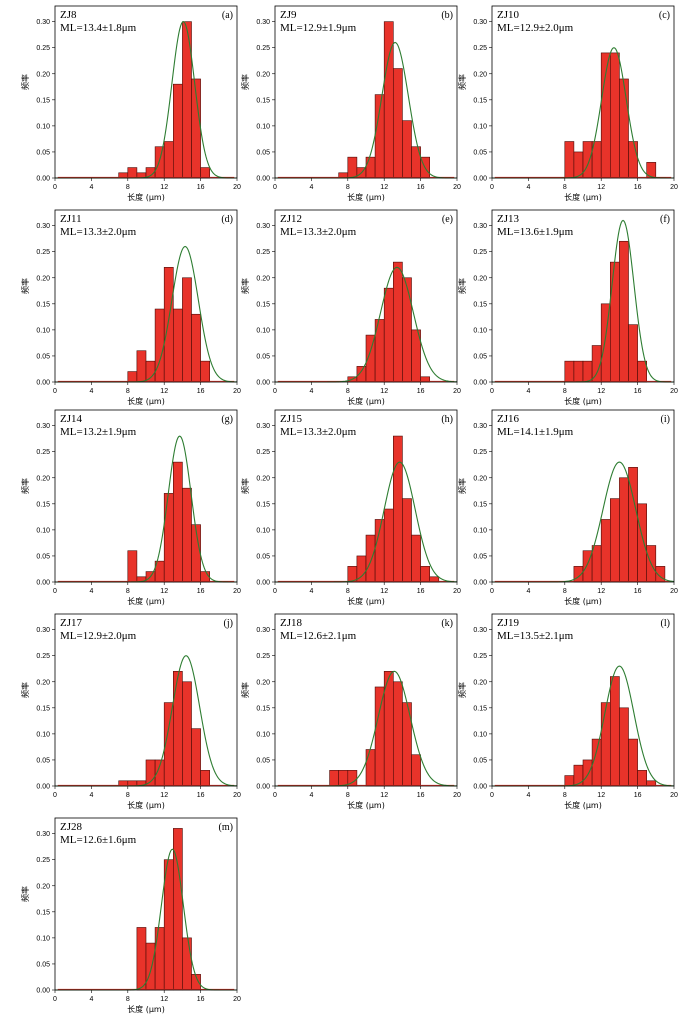 The height and width of the screenshot is (1015, 700). I want to click on panel-label: (h), so click(447, 419).